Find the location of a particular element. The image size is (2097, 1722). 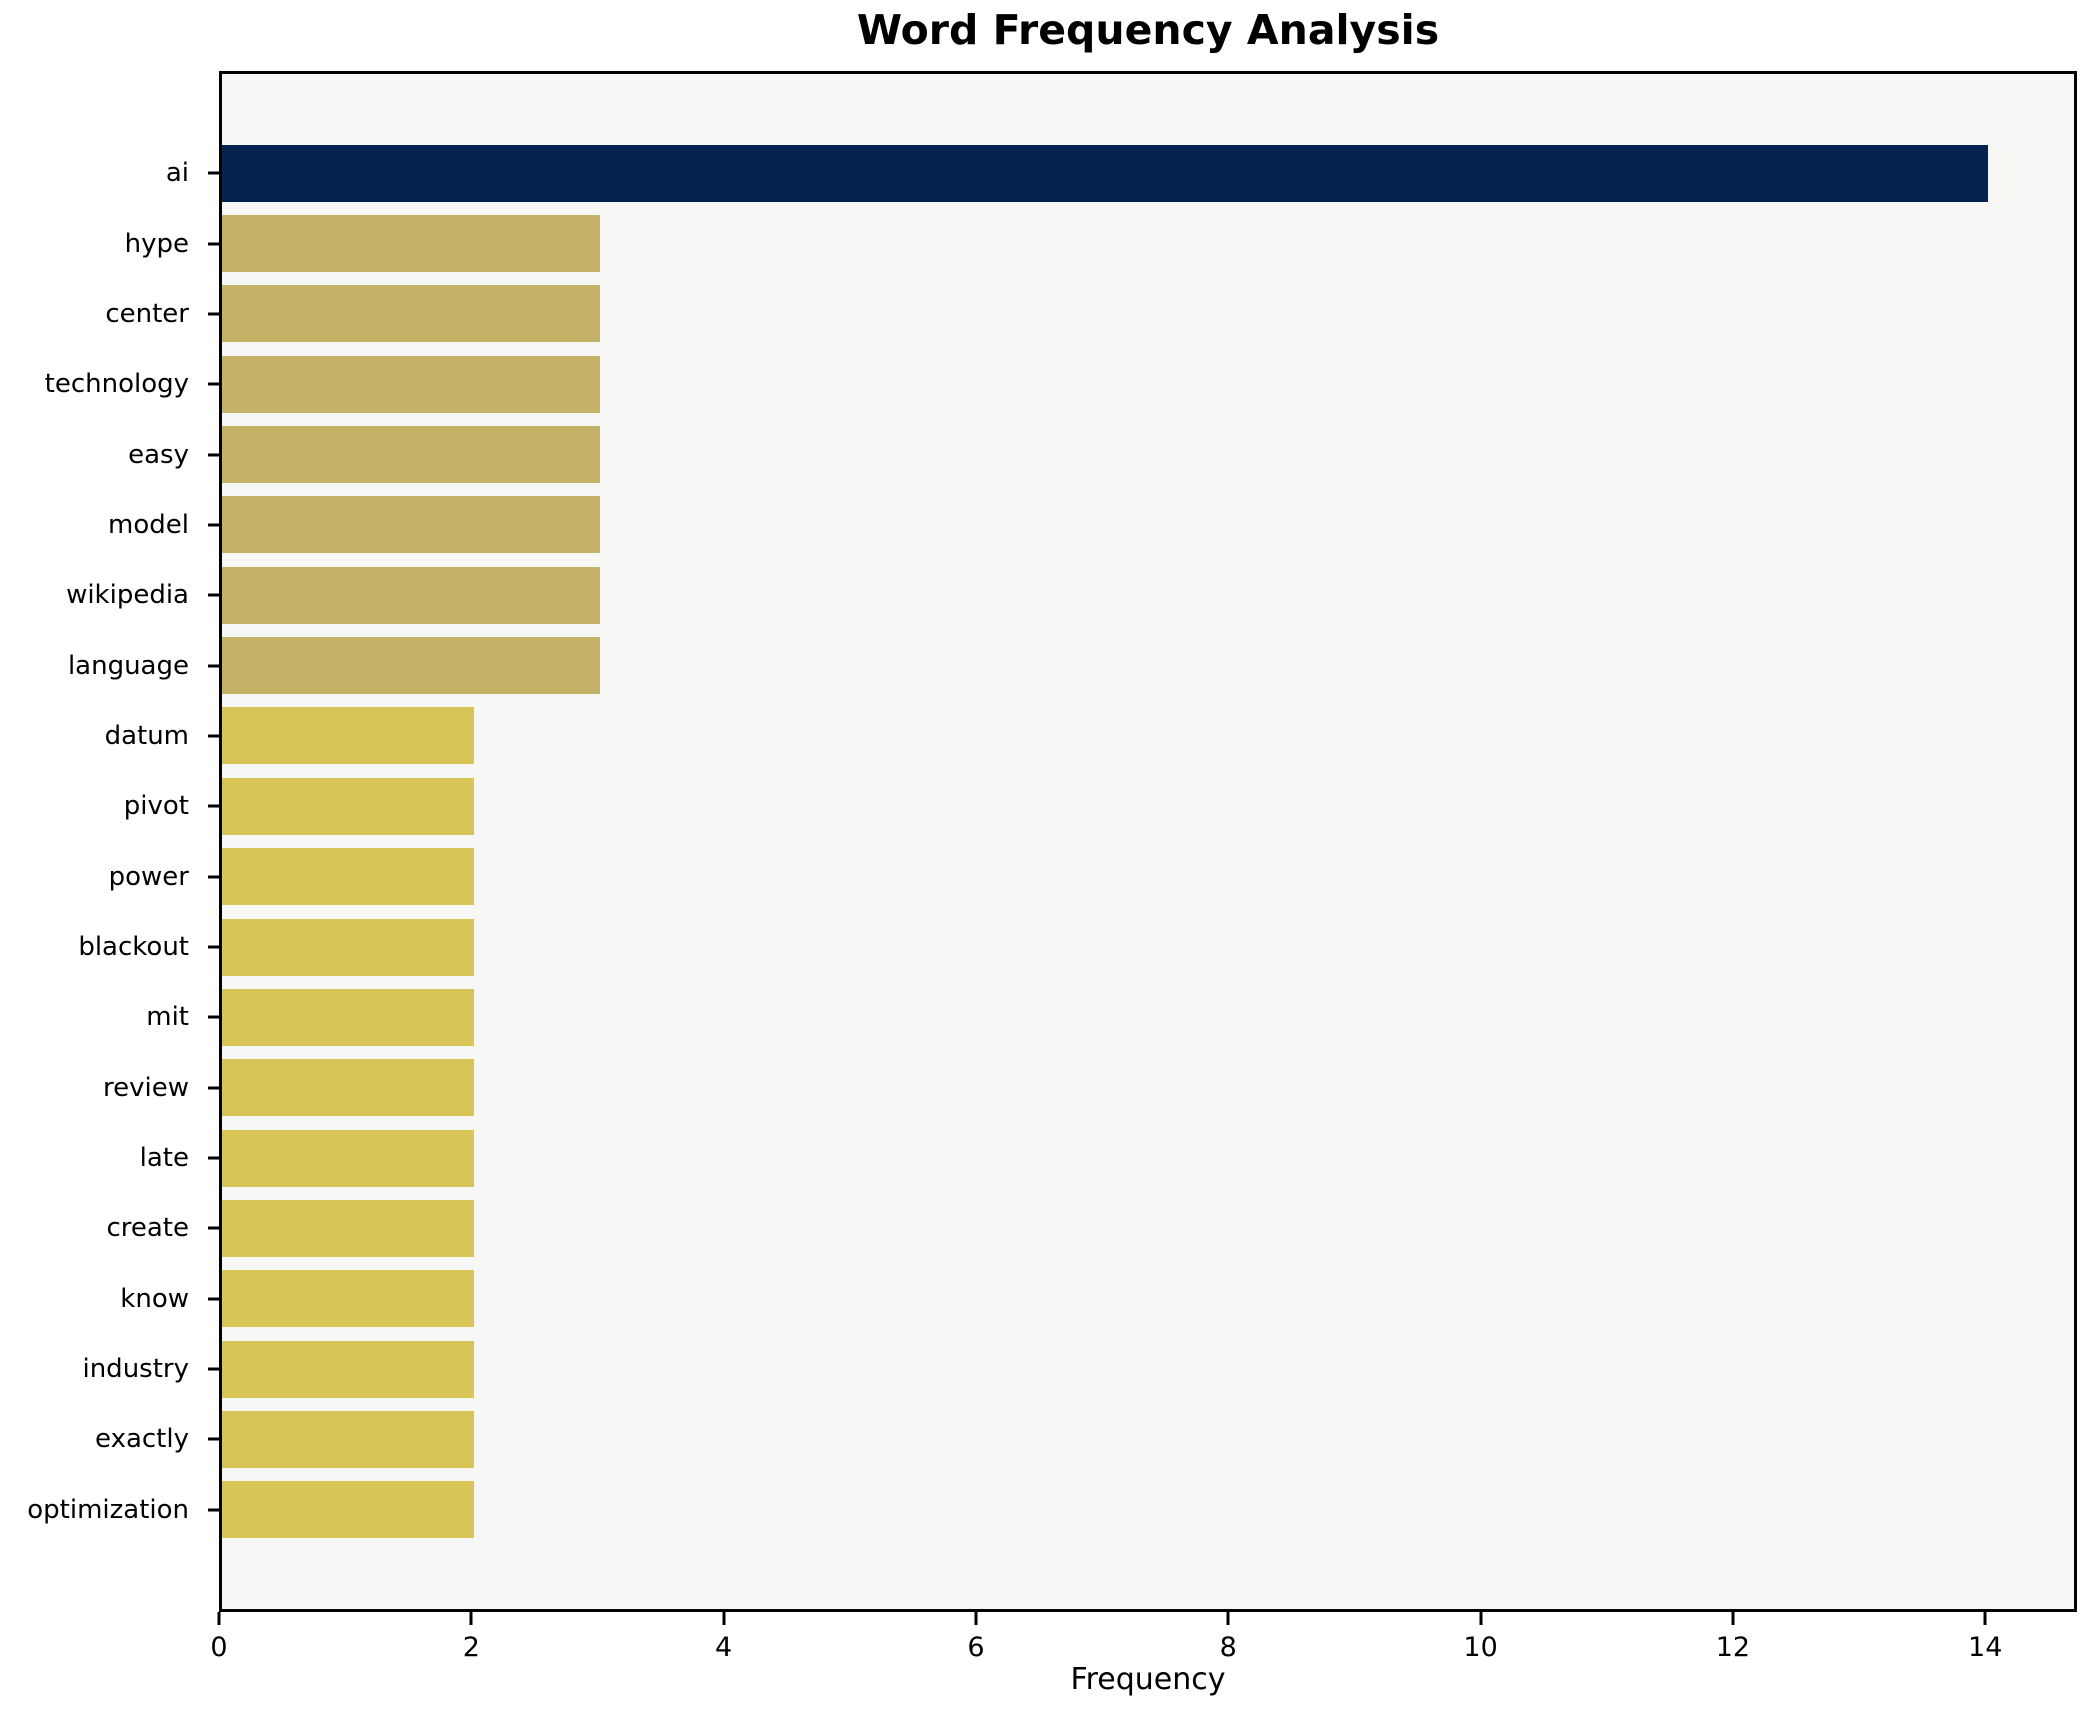

y-tick-label-datum: datum is located at coordinates (146, 735).